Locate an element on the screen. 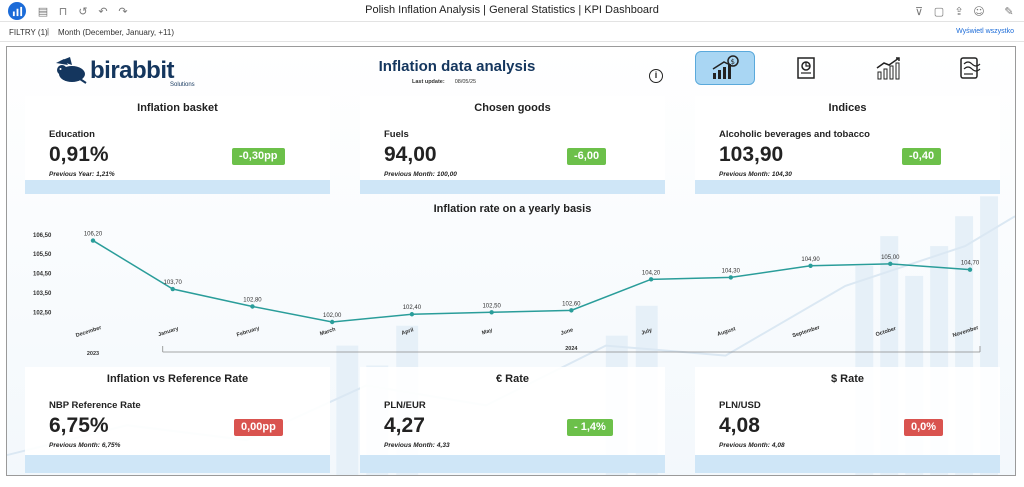 The width and height of the screenshot is (1024, 487). card-value: 4,27 is located at coordinates (404, 425).